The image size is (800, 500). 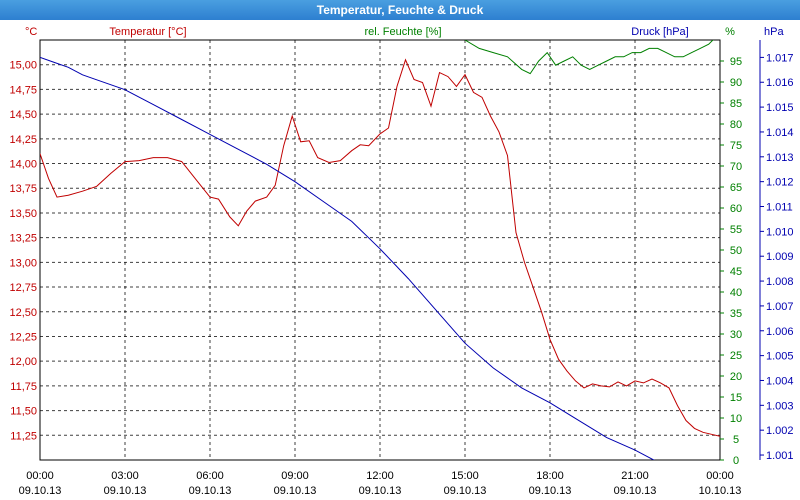 I want to click on hum-tick-label: 90, so click(x=736, y=83).